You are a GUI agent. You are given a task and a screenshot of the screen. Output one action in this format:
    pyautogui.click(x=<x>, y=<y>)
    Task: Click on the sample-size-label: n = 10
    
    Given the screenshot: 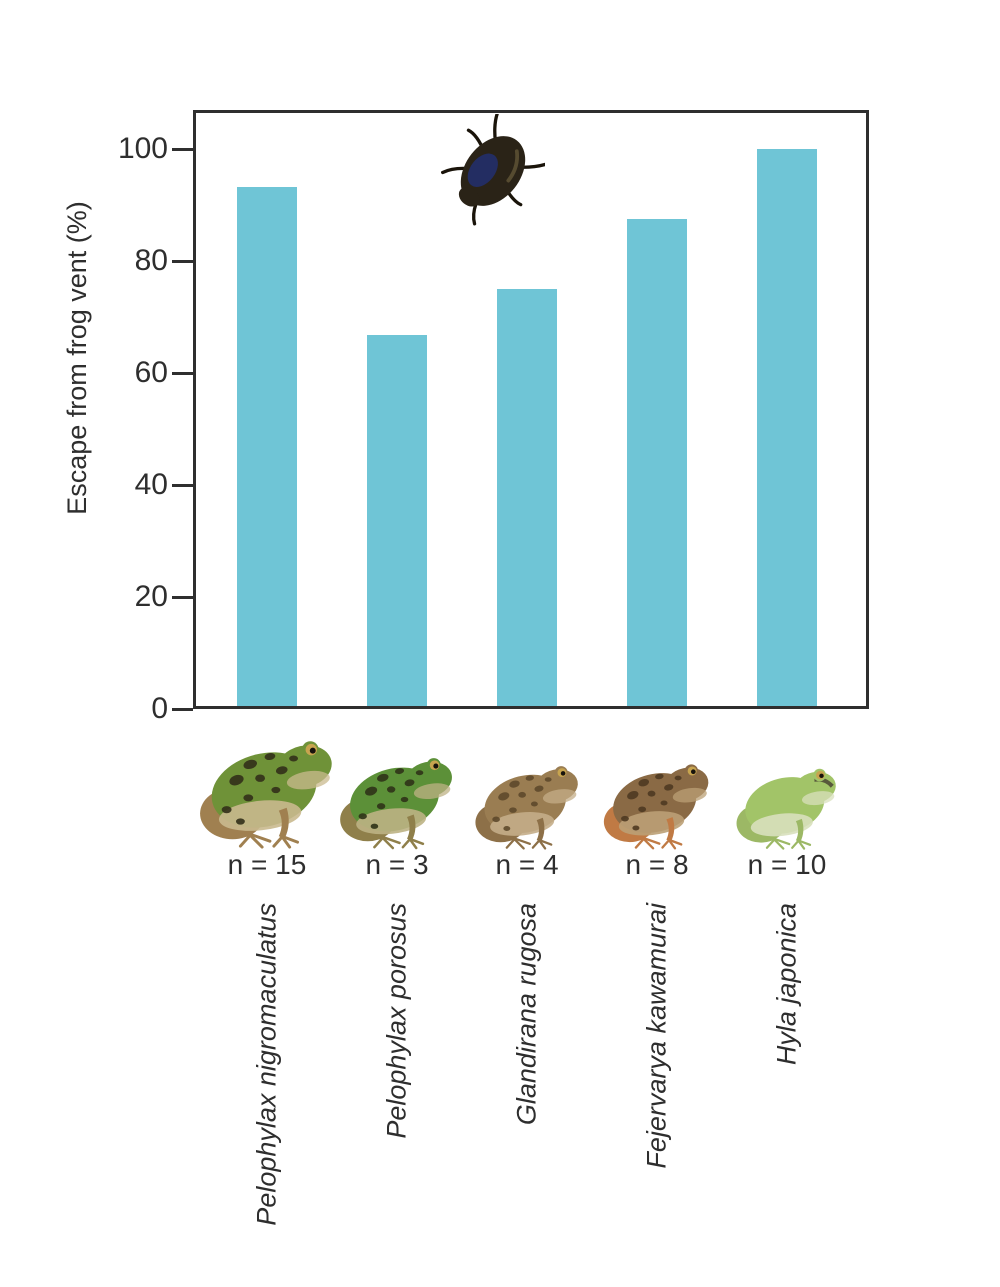 What is the action you would take?
    pyautogui.click(x=787, y=864)
    